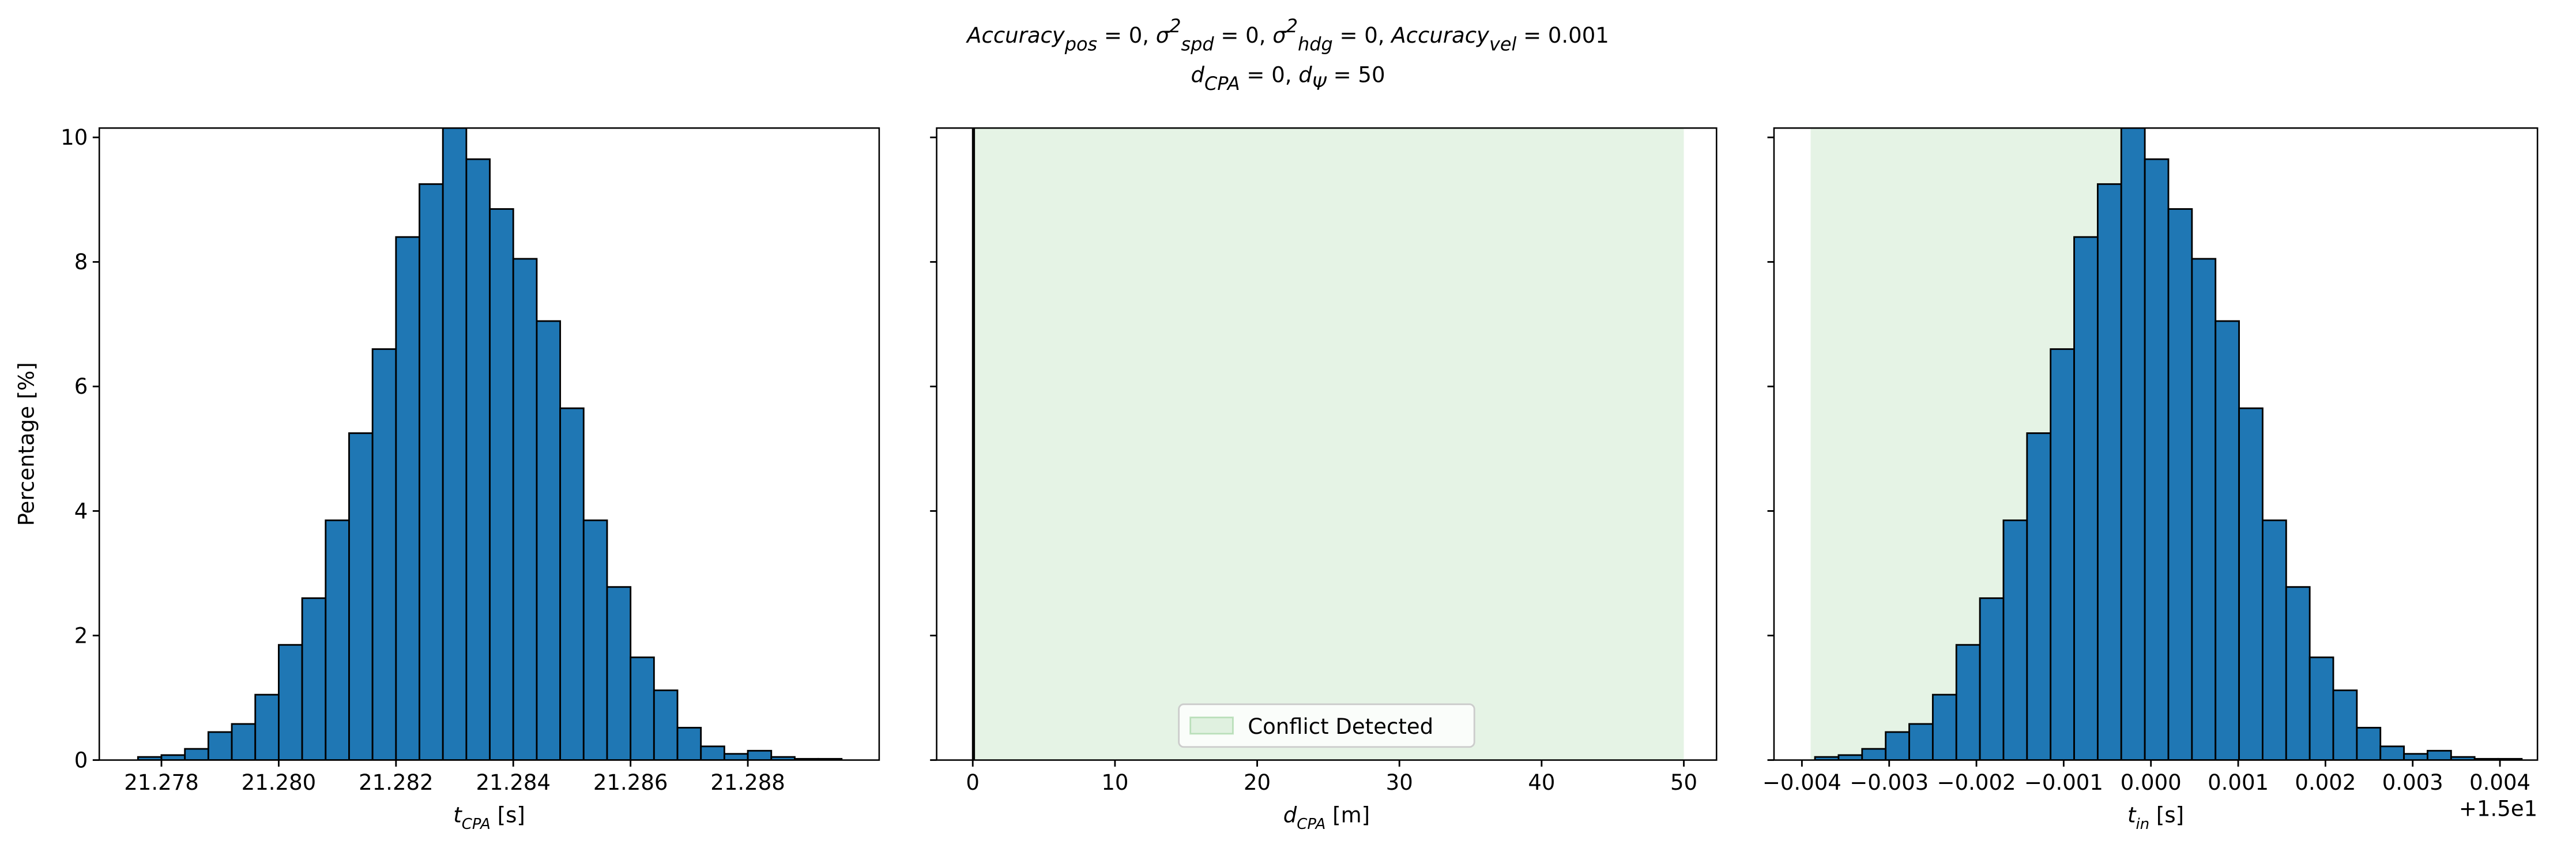  I want to click on text-segment: = 50, so click(1356, 74).